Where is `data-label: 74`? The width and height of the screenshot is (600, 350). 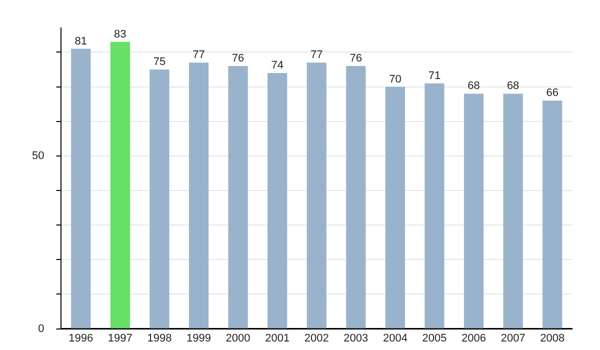
data-label: 74 is located at coordinates (277, 65).